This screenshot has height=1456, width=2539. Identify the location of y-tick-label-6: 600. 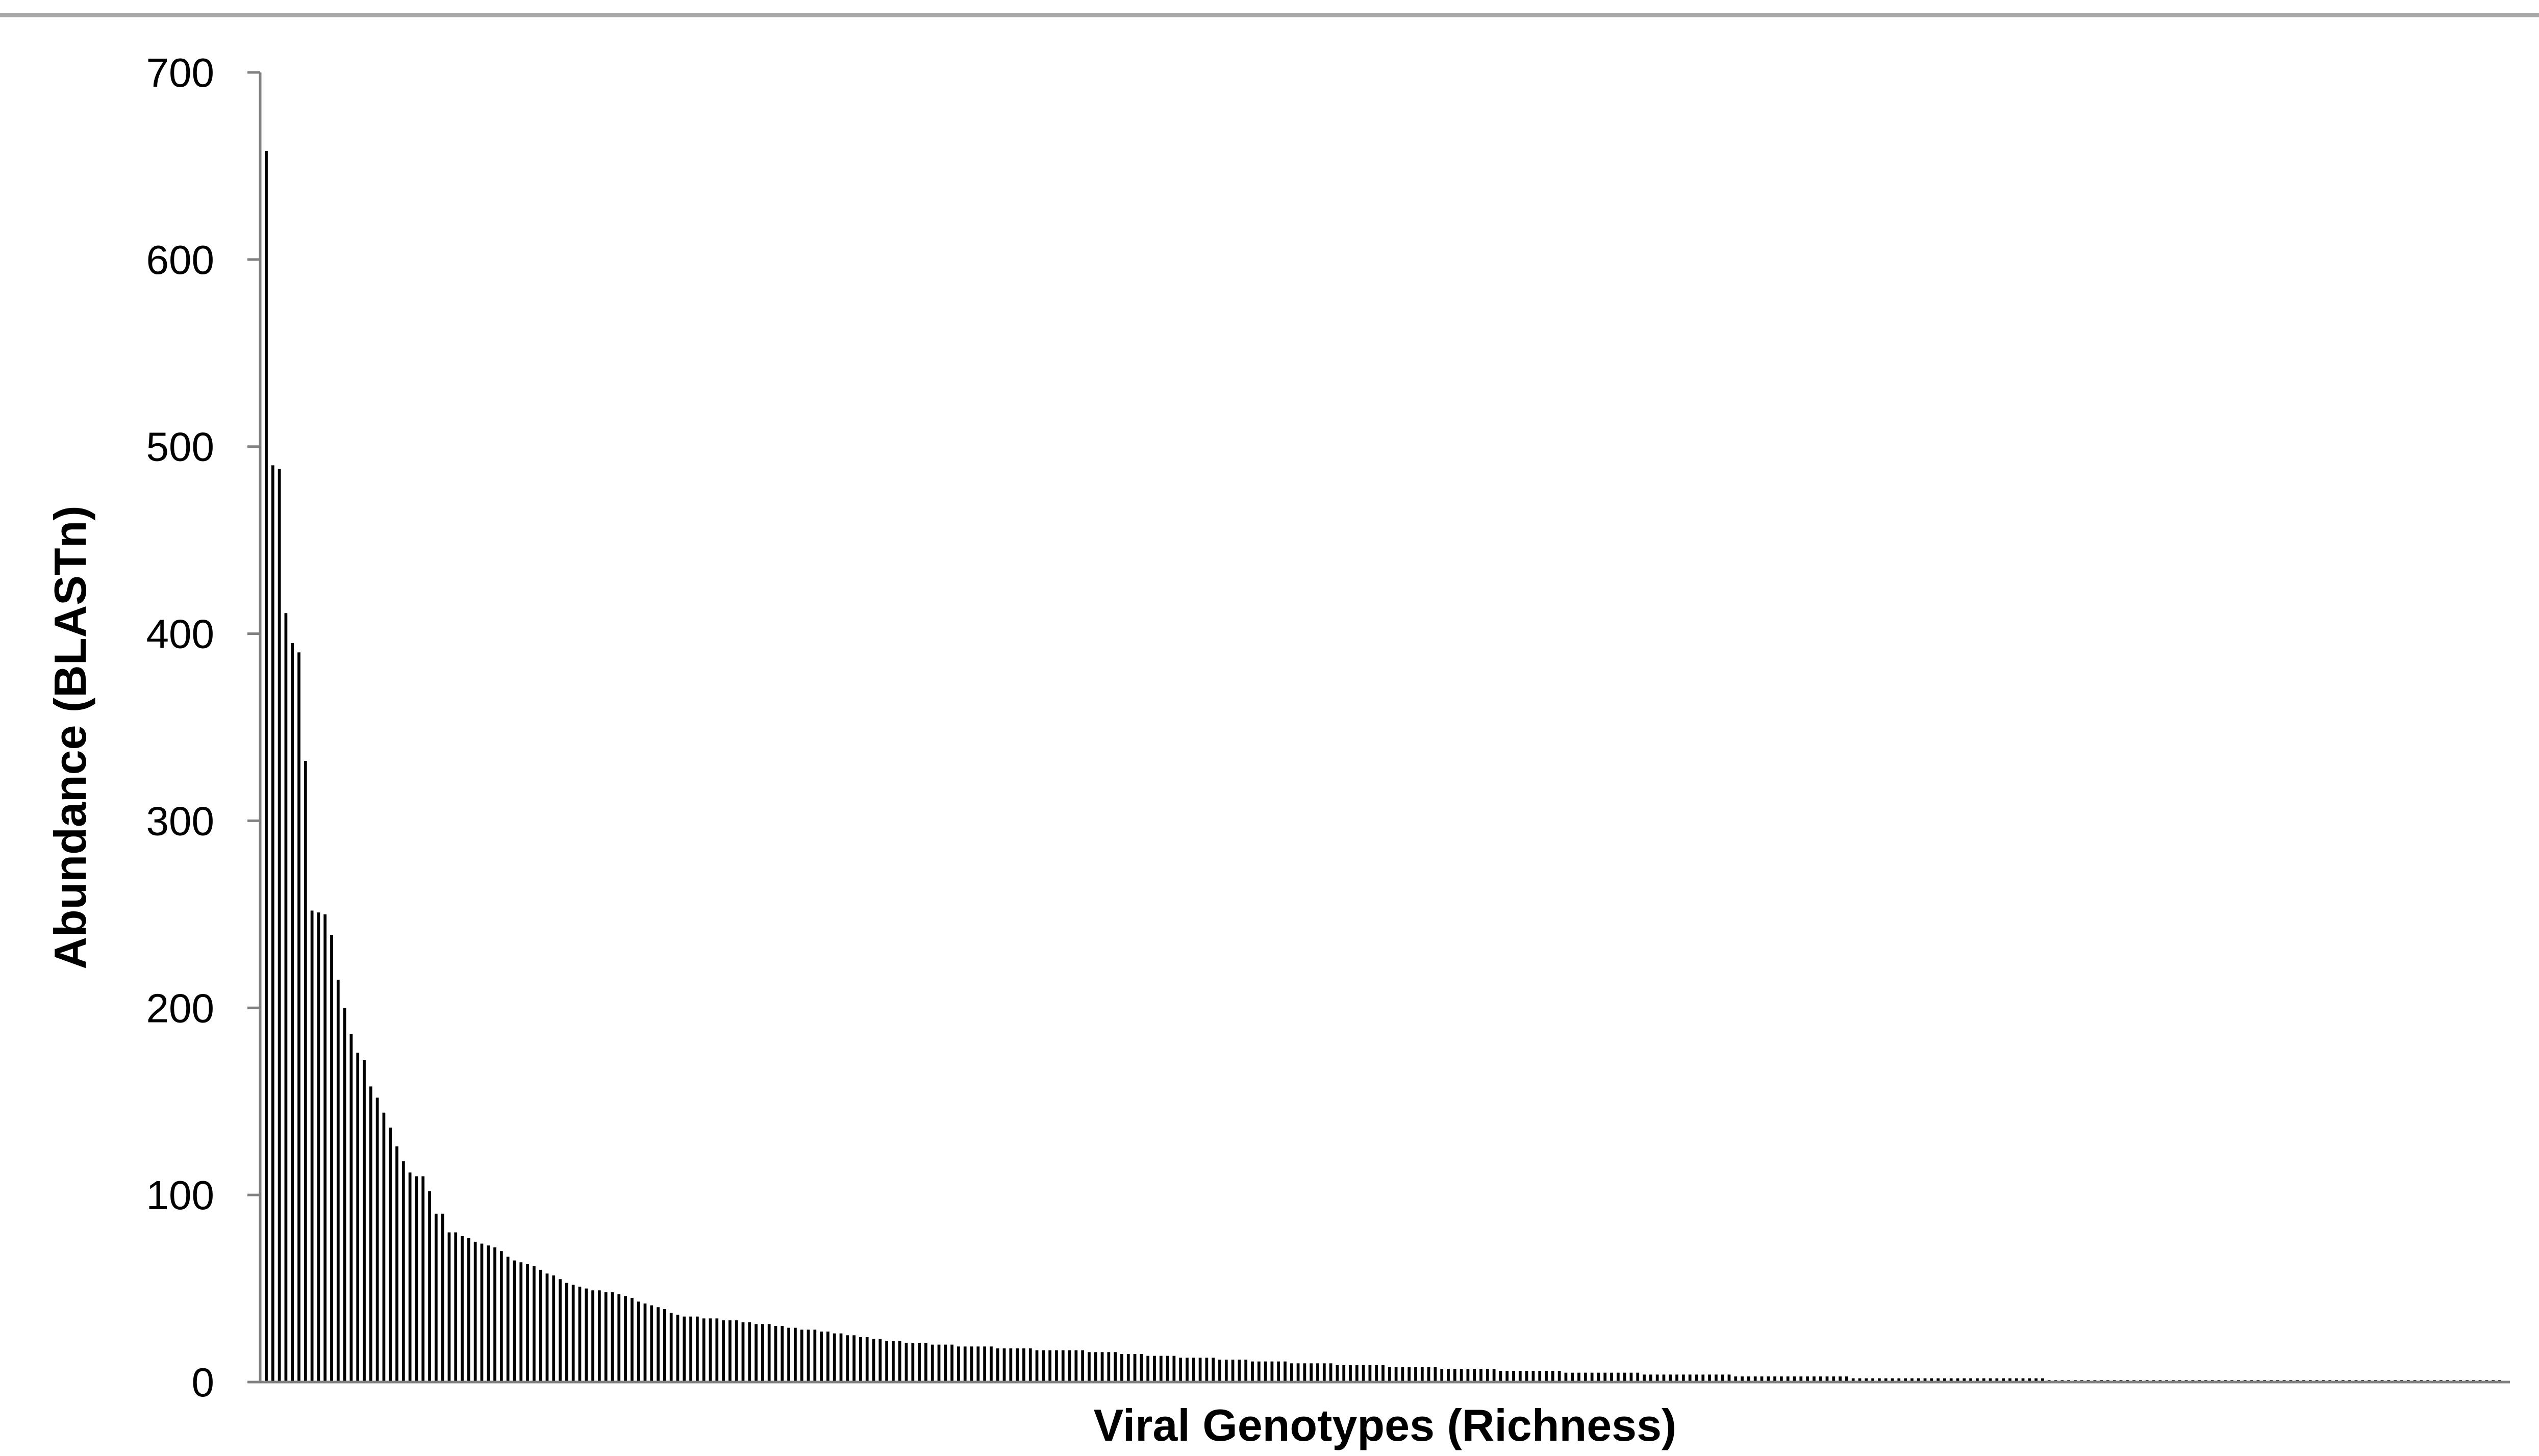
(180, 260).